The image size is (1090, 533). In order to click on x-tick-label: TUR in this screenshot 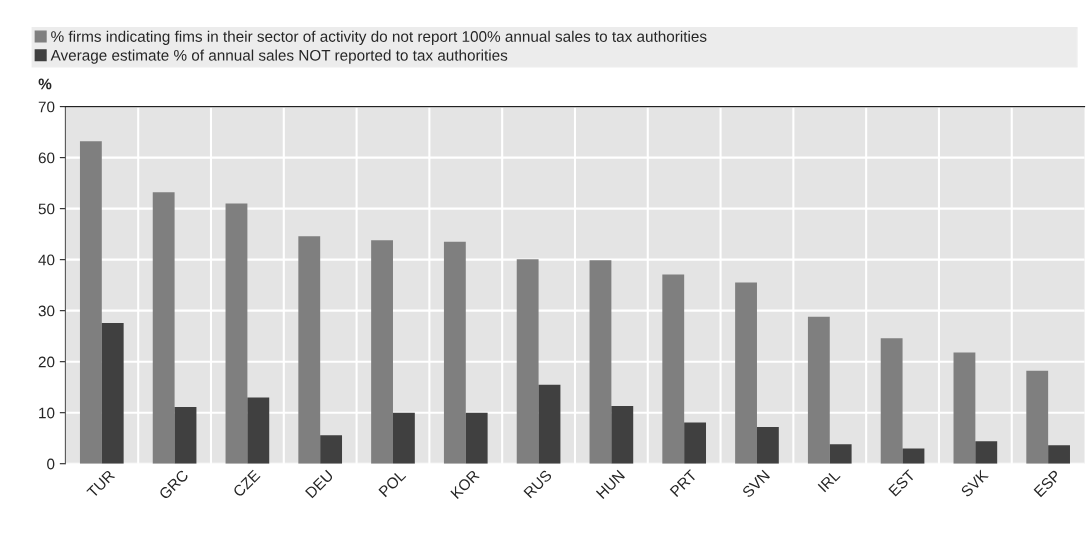, I will do `click(101, 484)`.